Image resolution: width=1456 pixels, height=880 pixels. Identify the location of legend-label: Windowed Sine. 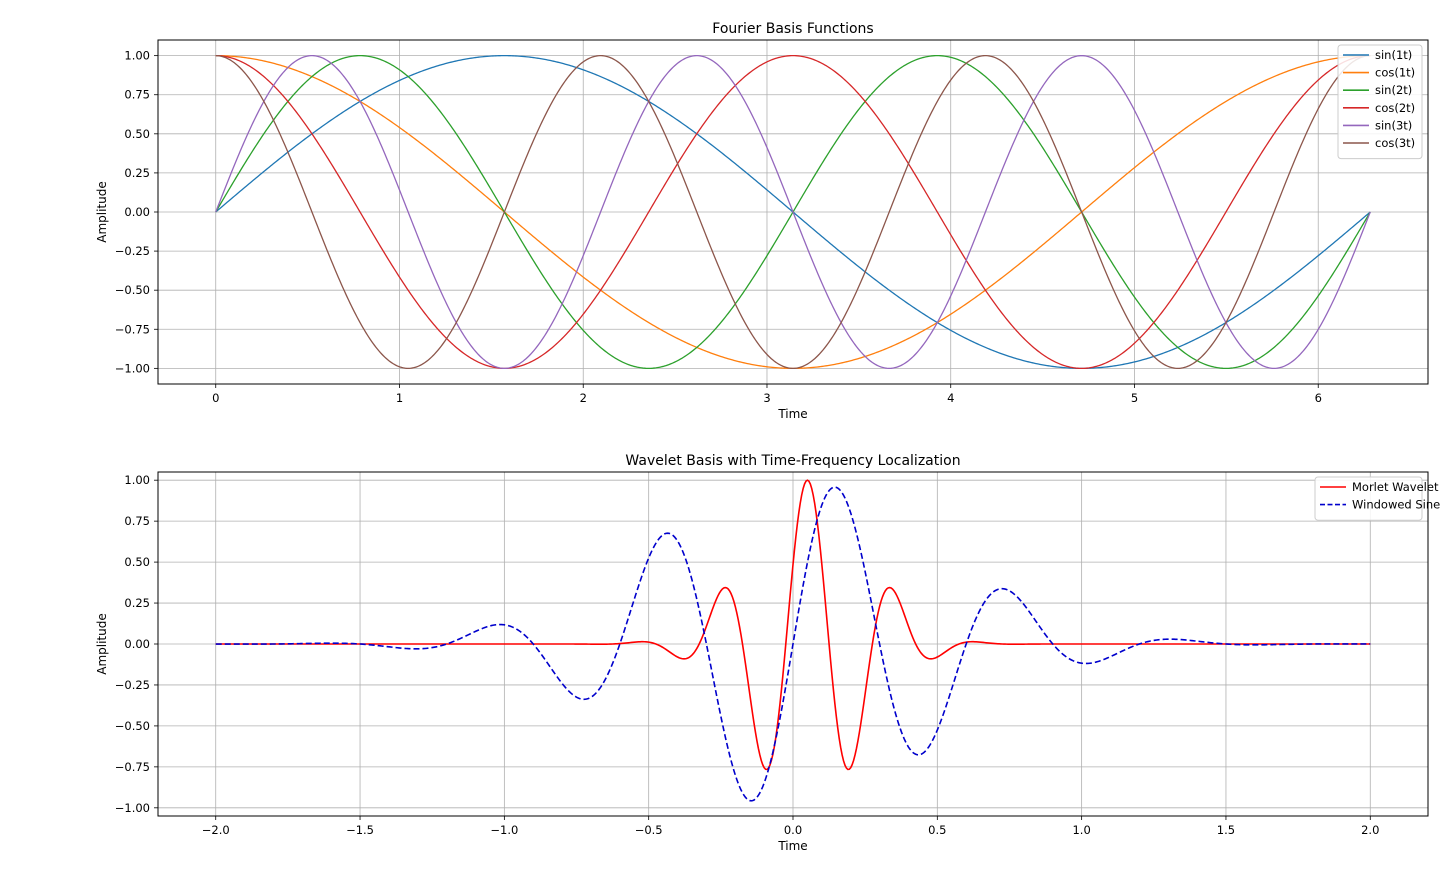
(1396, 505).